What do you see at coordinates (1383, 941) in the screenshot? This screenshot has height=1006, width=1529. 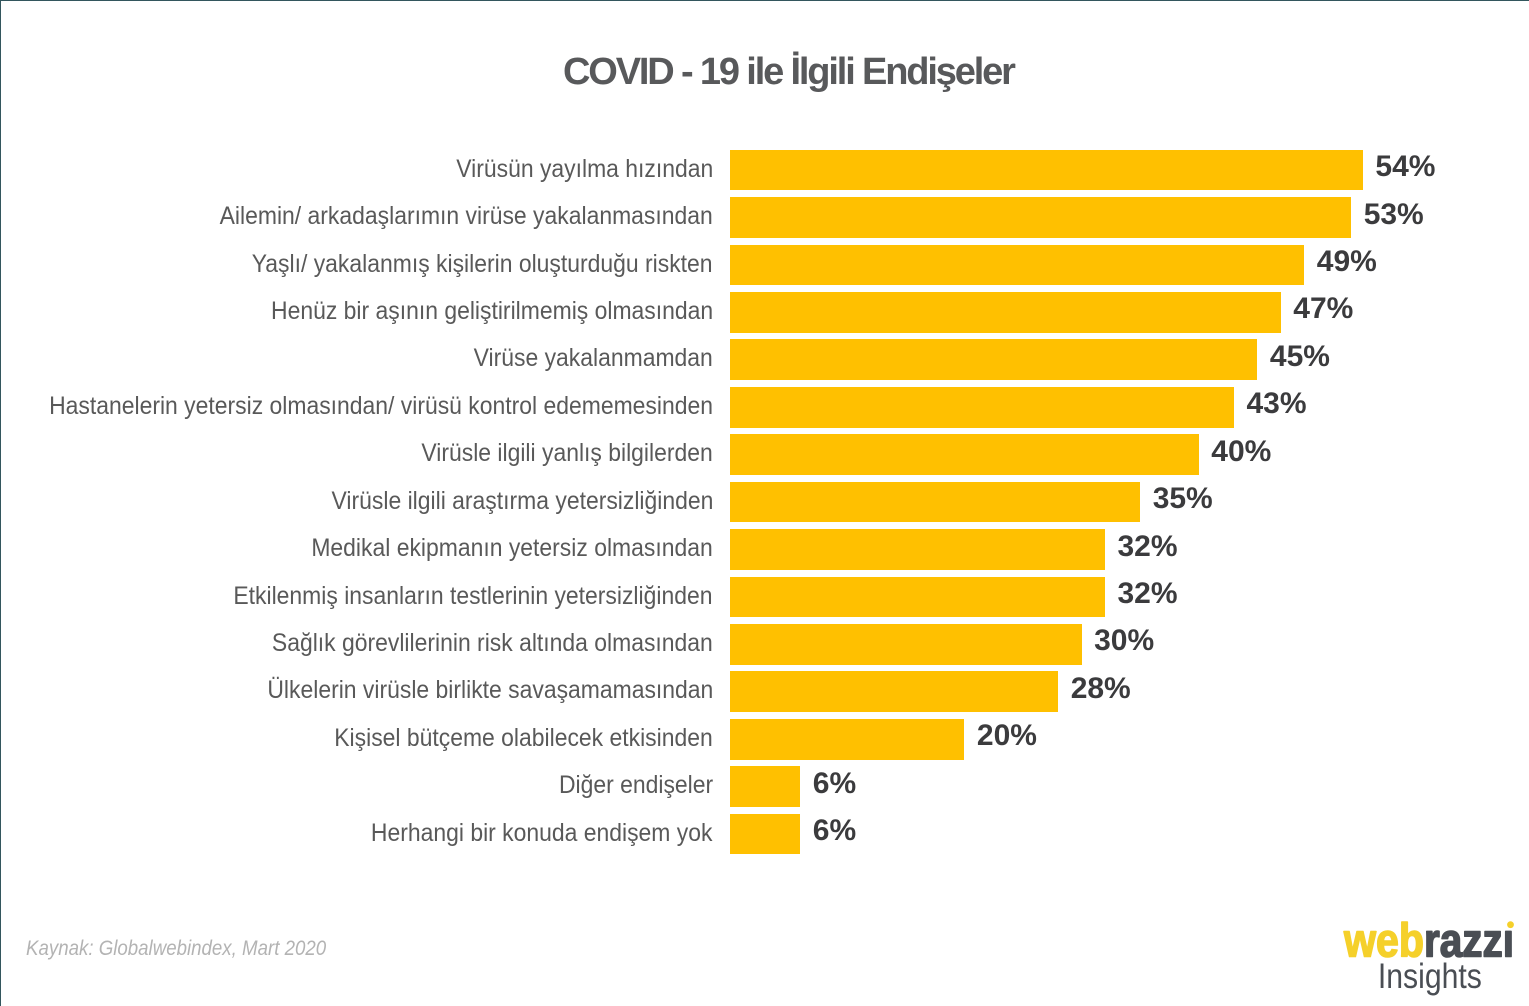 I see `svg-text: web` at bounding box center [1383, 941].